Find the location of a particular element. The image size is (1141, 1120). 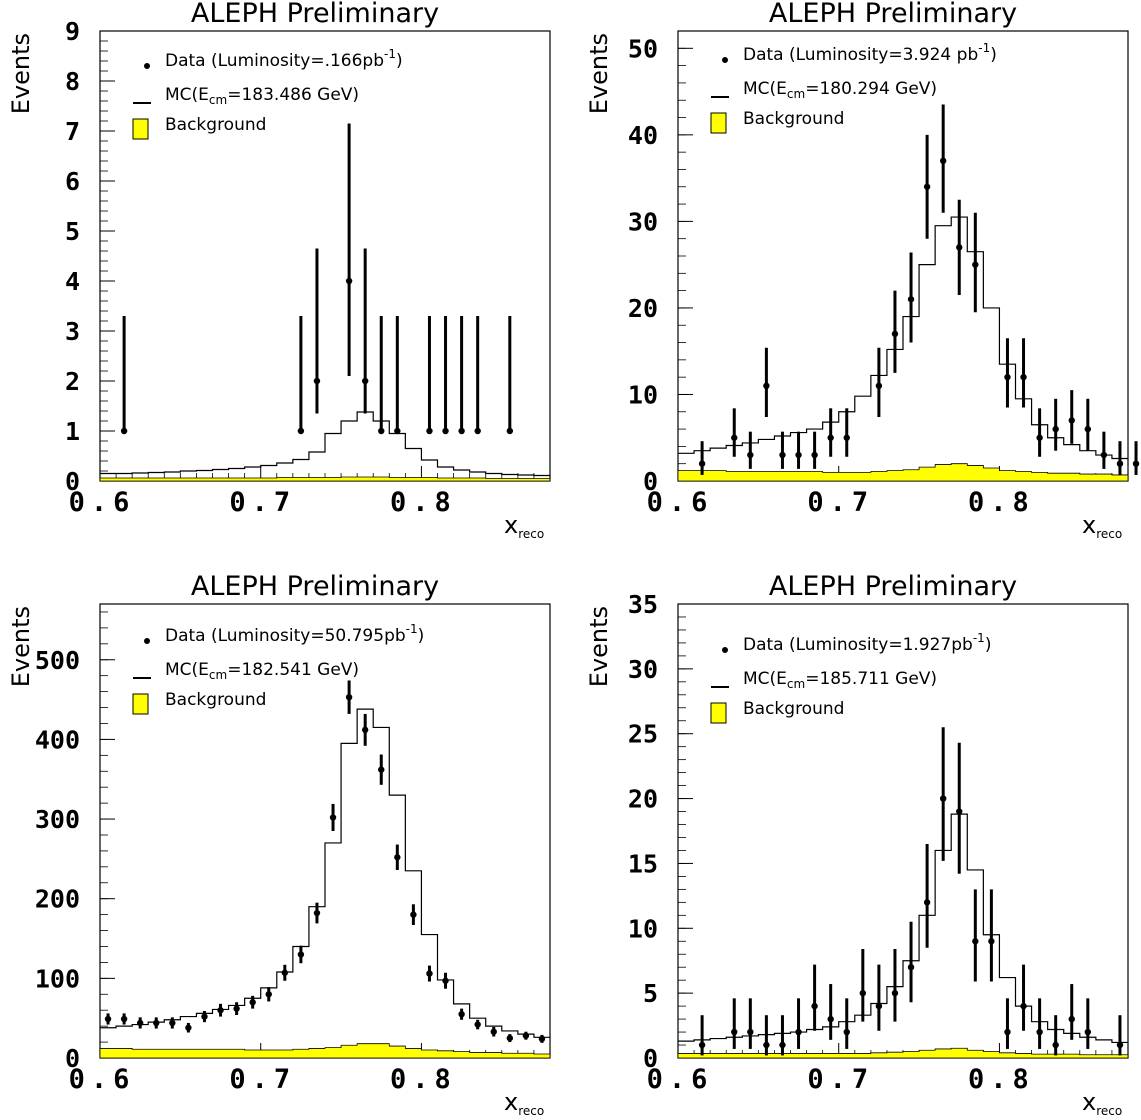

legend-data-label: Data (Luminosity=3.924 pb-1) is located at coordinates (870, 53).